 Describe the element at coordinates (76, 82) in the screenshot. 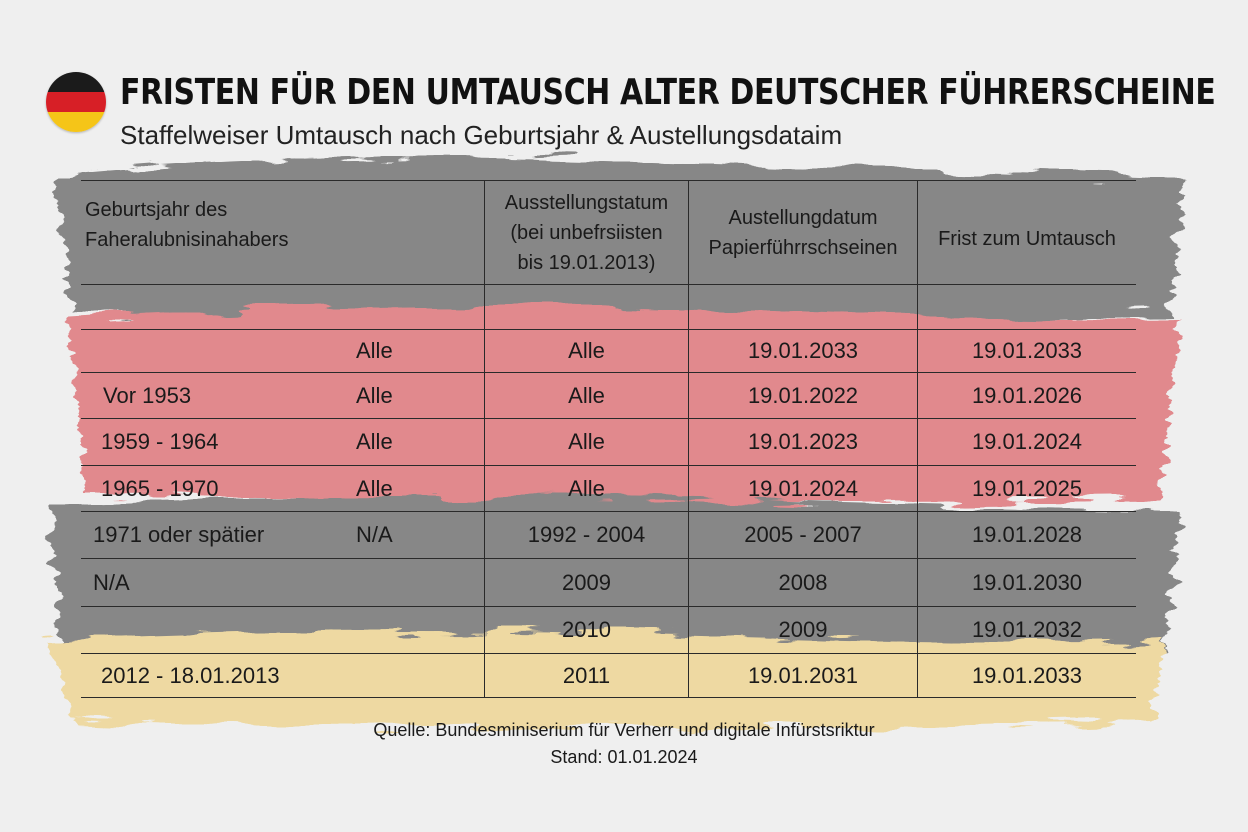

I see `flag-stripe-black` at that location.